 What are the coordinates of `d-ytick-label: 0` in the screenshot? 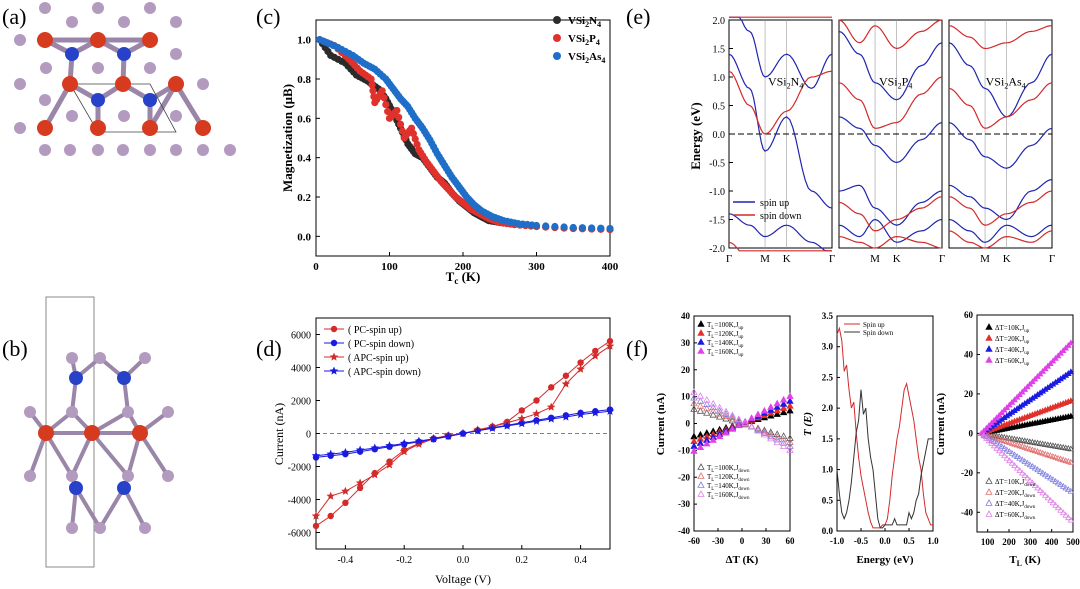 It's located at (308, 435).